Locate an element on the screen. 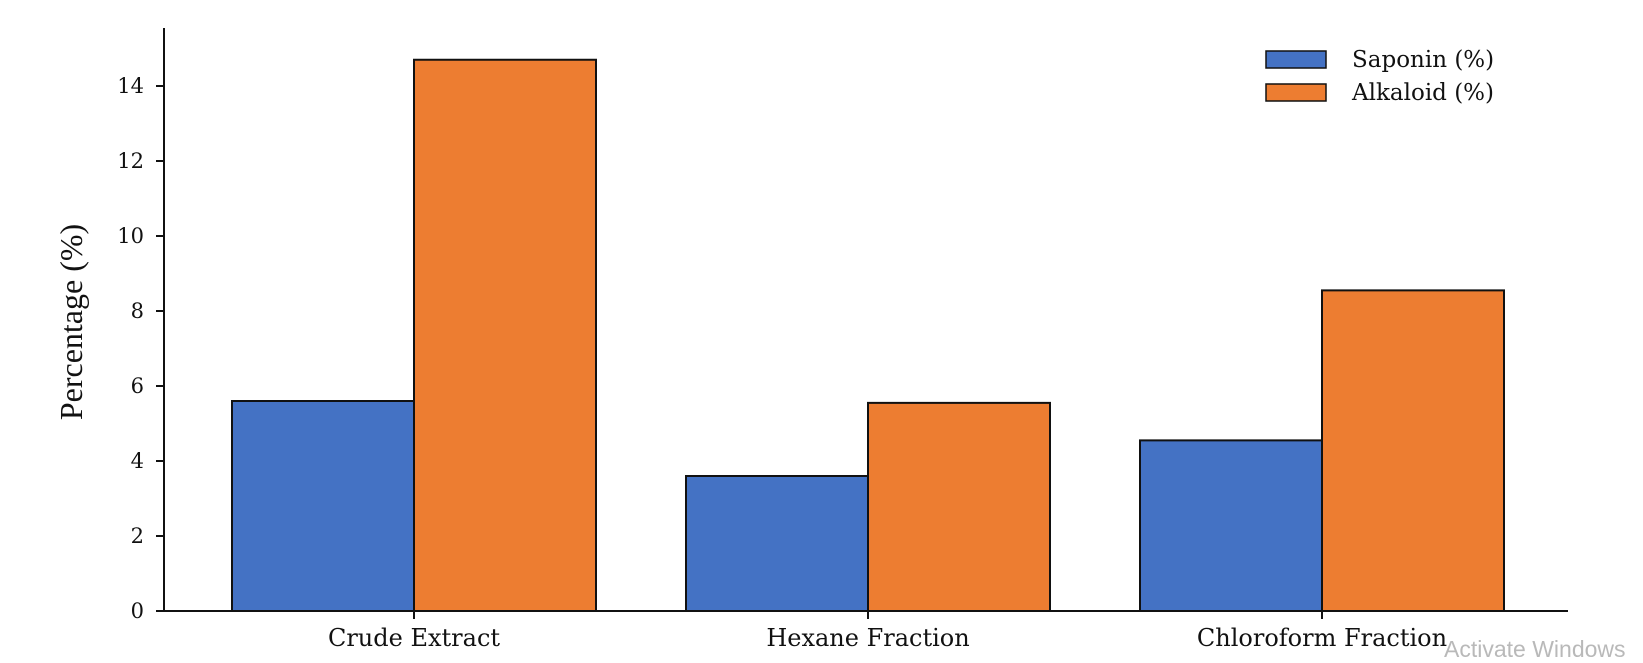  activate-windows-watermark: Activate Windows is located at coordinates (1535, 649).